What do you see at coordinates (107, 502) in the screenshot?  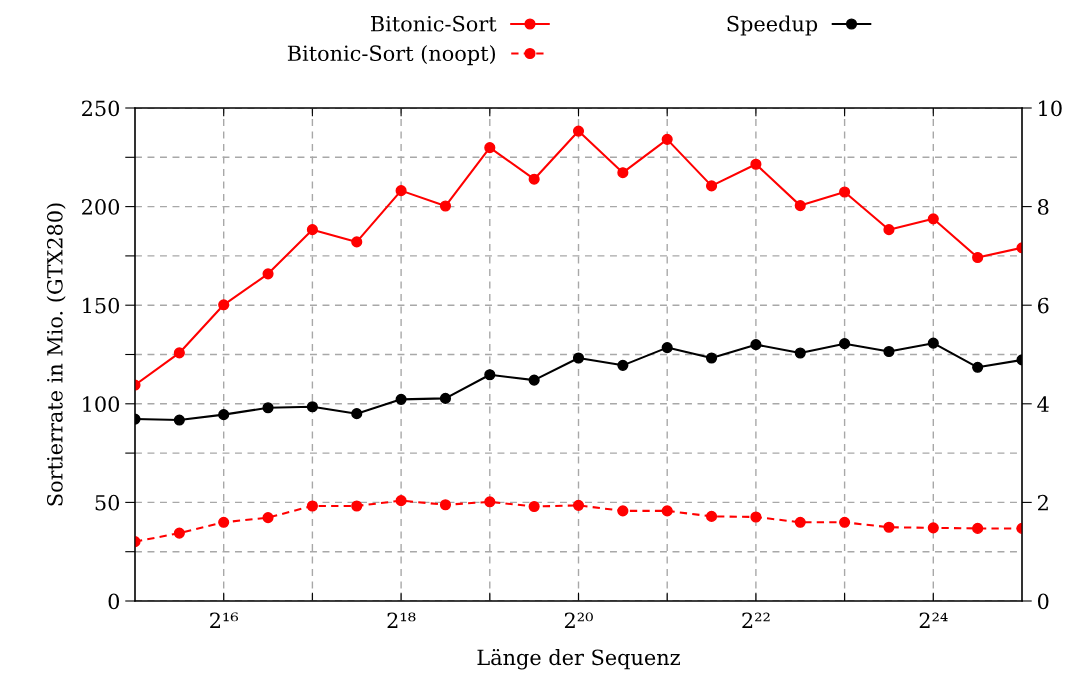 I see `y-tick-label: 50` at bounding box center [107, 502].